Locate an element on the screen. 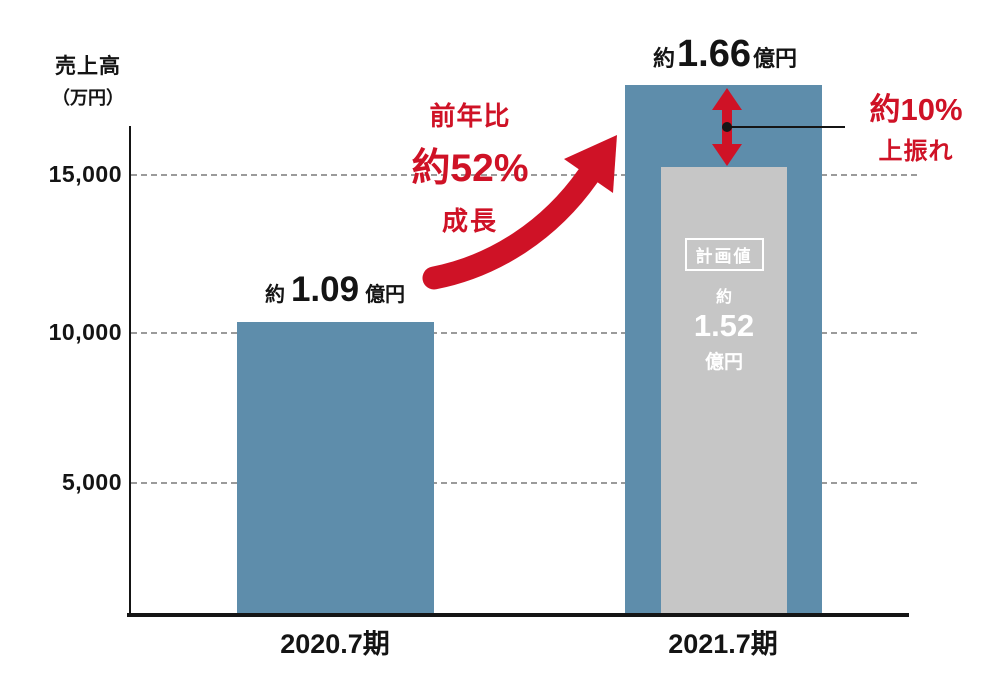 Image resolution: width=1000 pixels, height=696 pixels. bar-2021-approx: 約 is located at coordinates (664, 58).